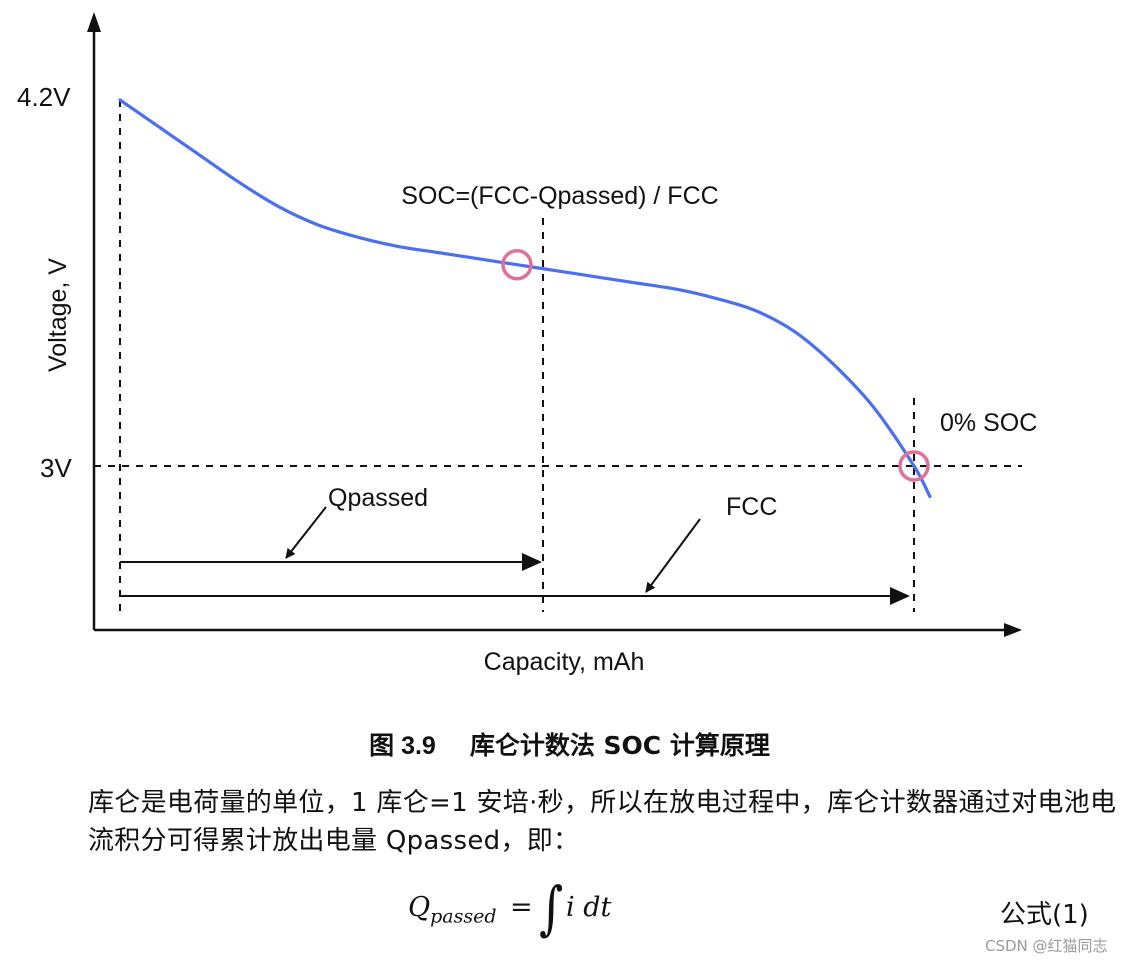  Describe the element at coordinates (306, 532) in the screenshot. I see `qpassed-pointer` at that location.